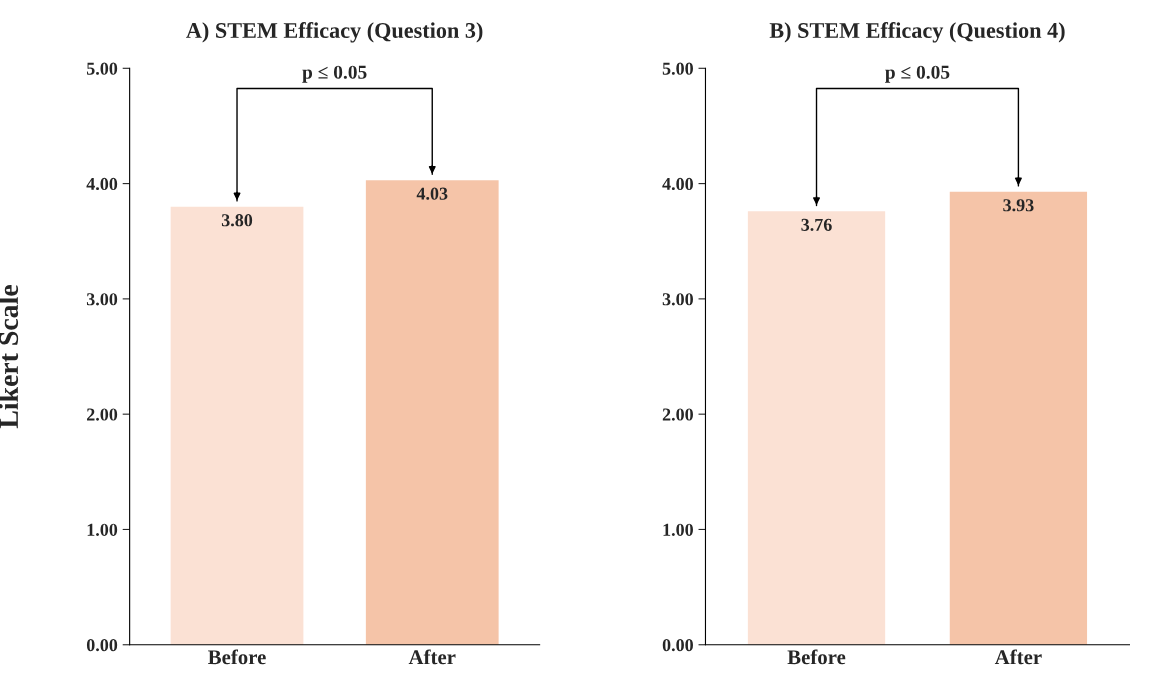 This screenshot has height=683, width=1168. Describe the element at coordinates (1018, 205) in the screenshot. I see `data-label: 3.93` at that location.